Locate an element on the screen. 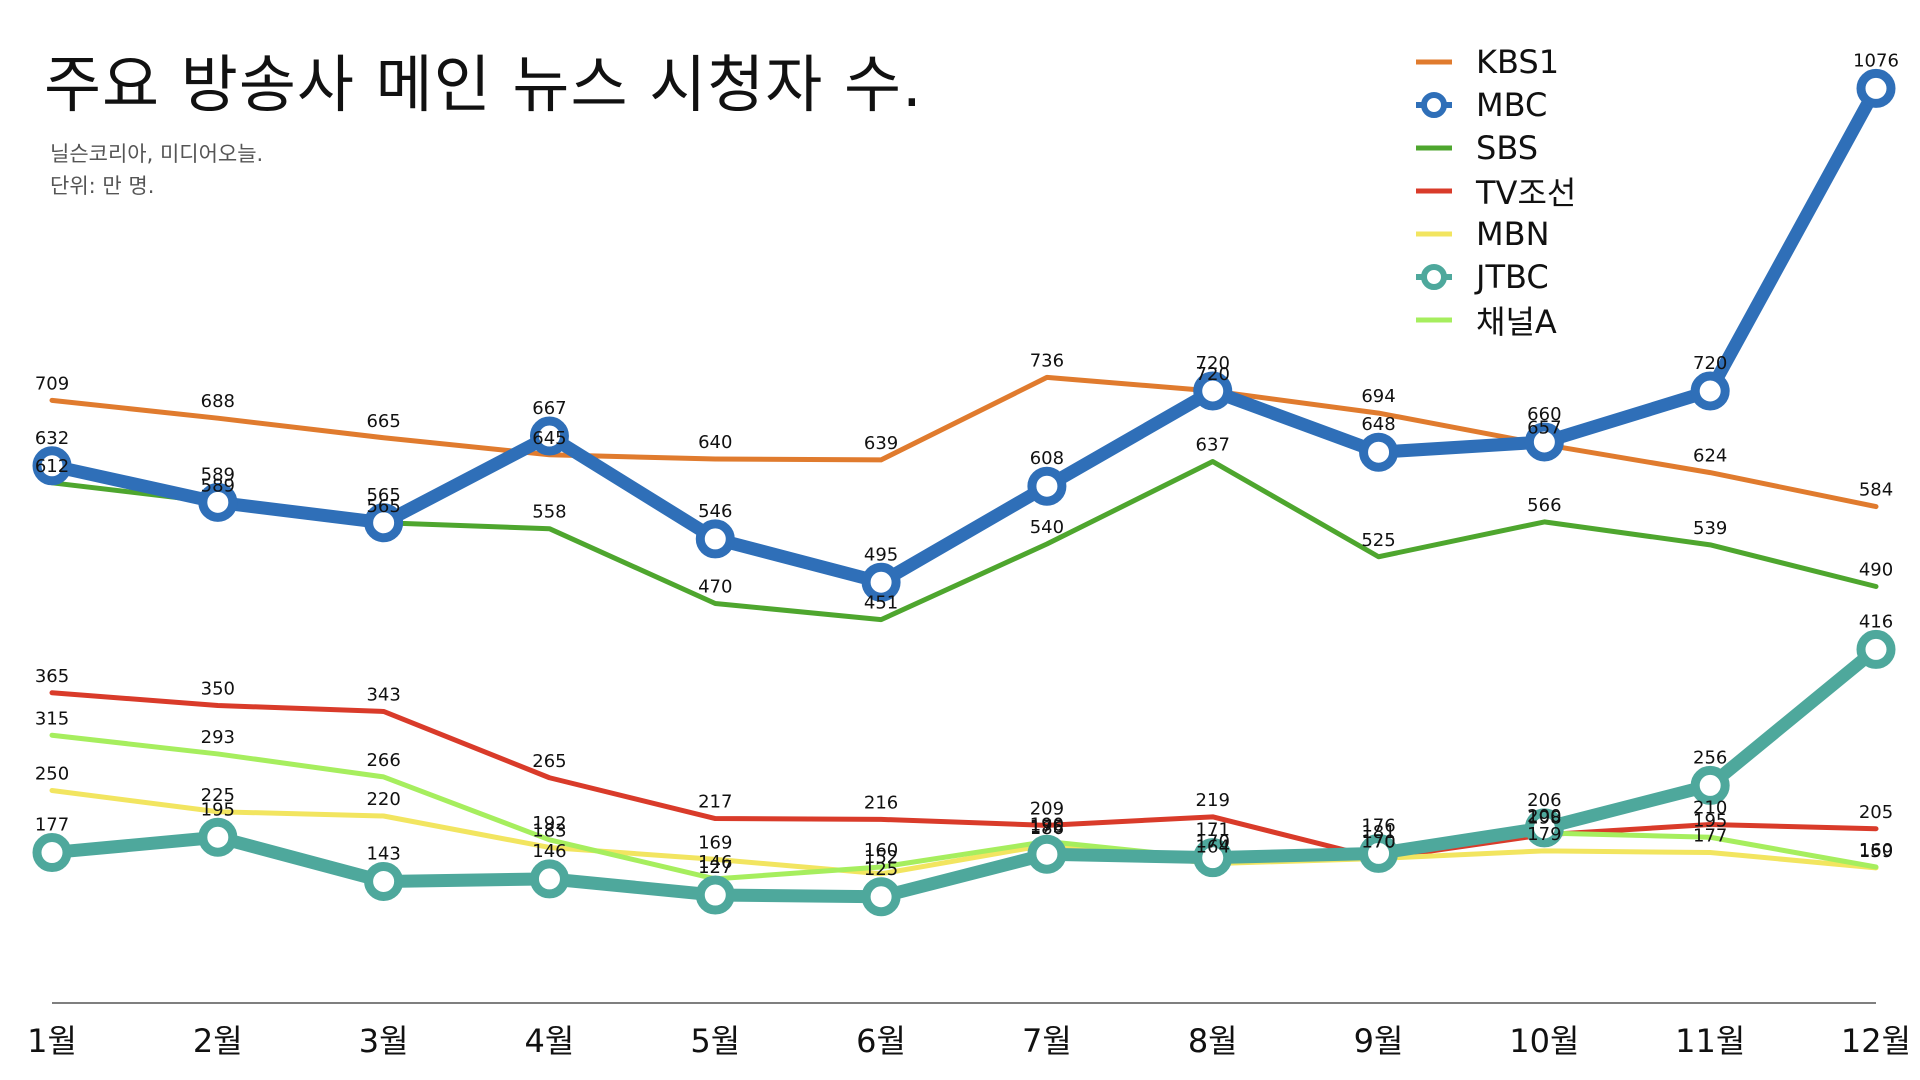 This screenshot has width=1920, height=1080. data-label: 612 is located at coordinates (52, 466).